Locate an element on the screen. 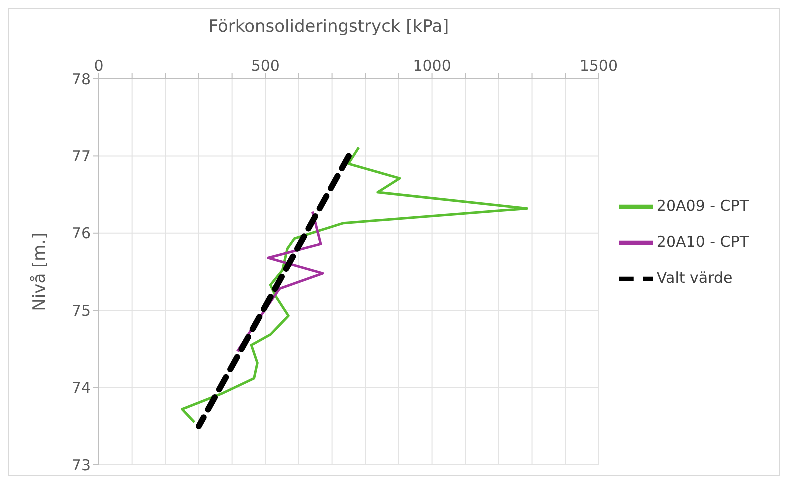 The image size is (787, 484). x-tick-label: 0 is located at coordinates (99, 66).